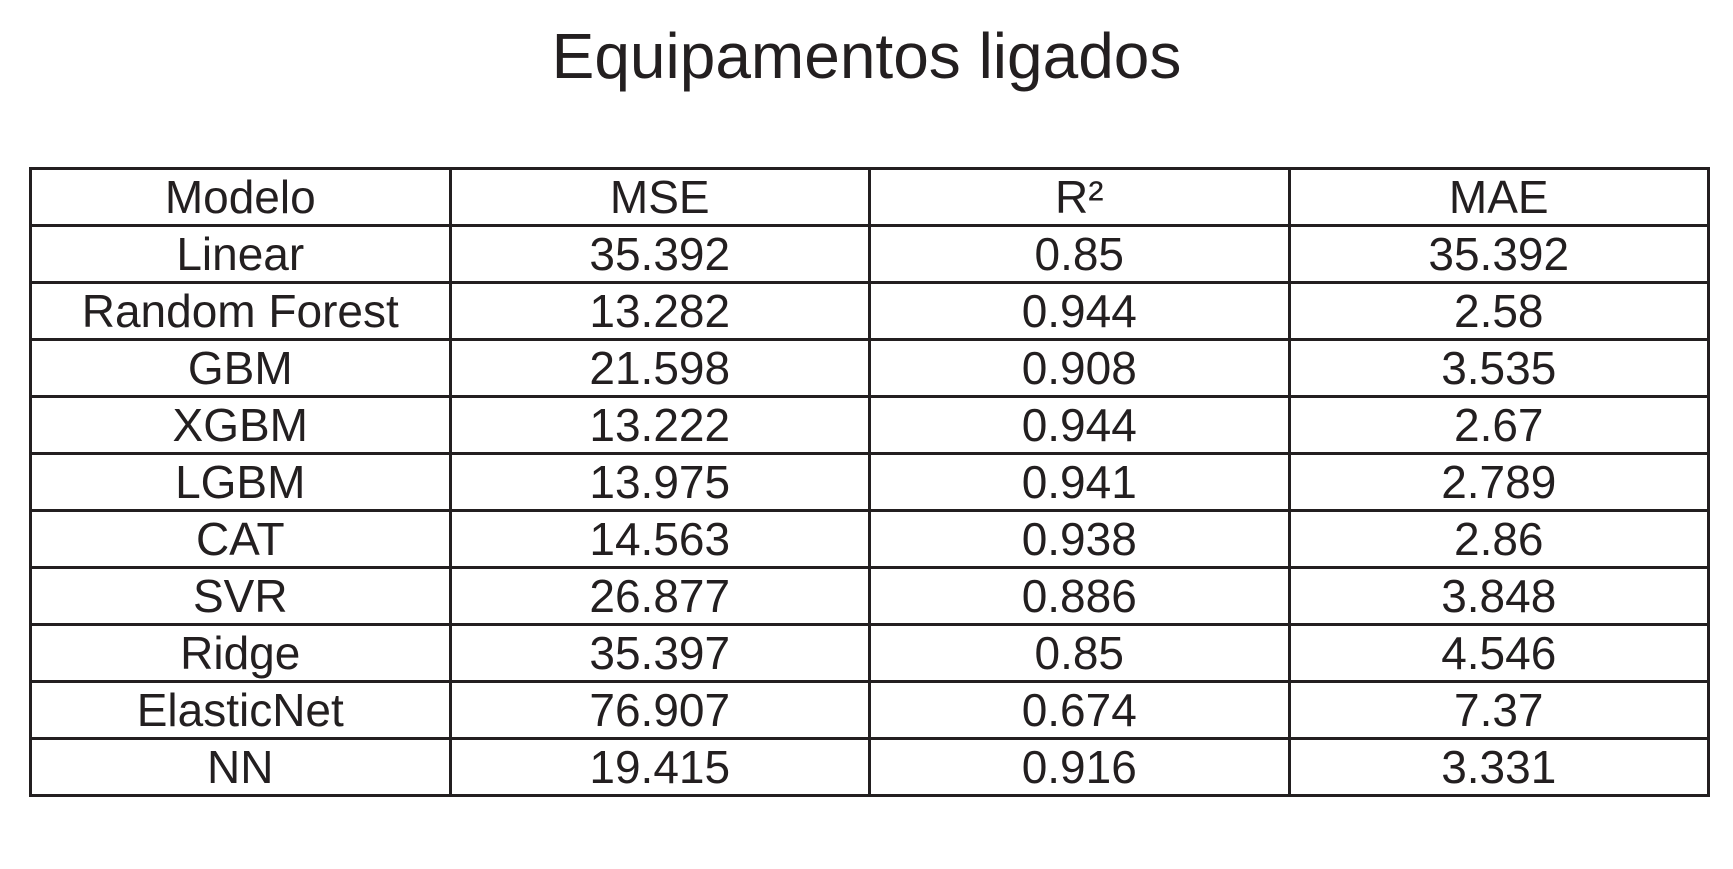  I want to click on table-row: Random Forest 13.282 0.944 2.58, so click(869, 311).